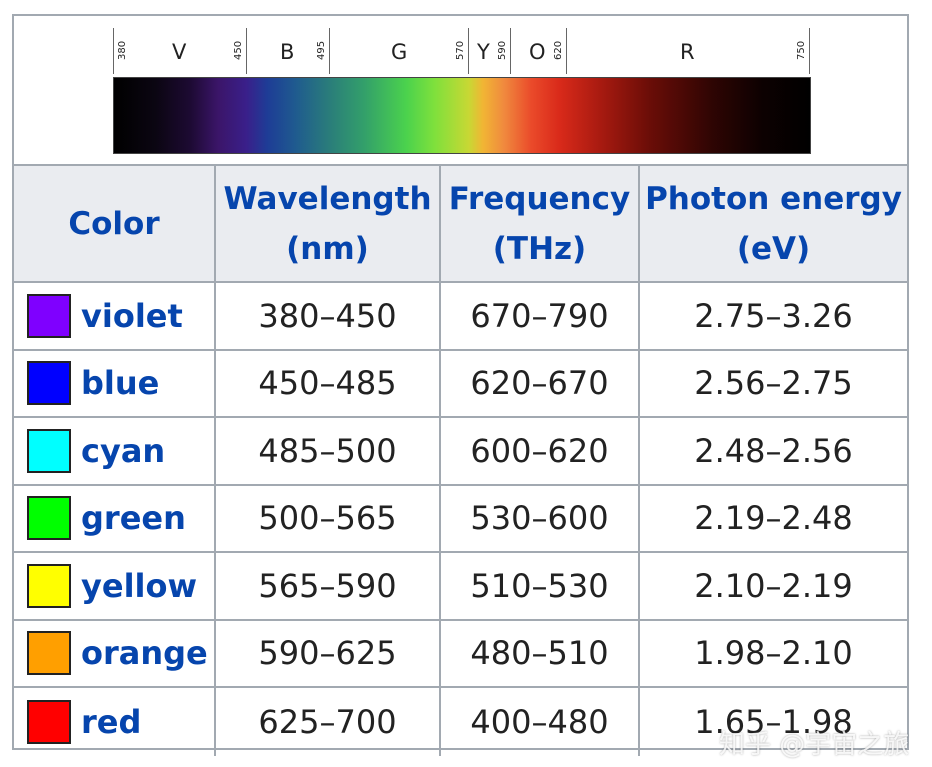 The width and height of the screenshot is (932, 767). Describe the element at coordinates (287, 52) in the screenshot. I see `band-label-blue: B` at that location.